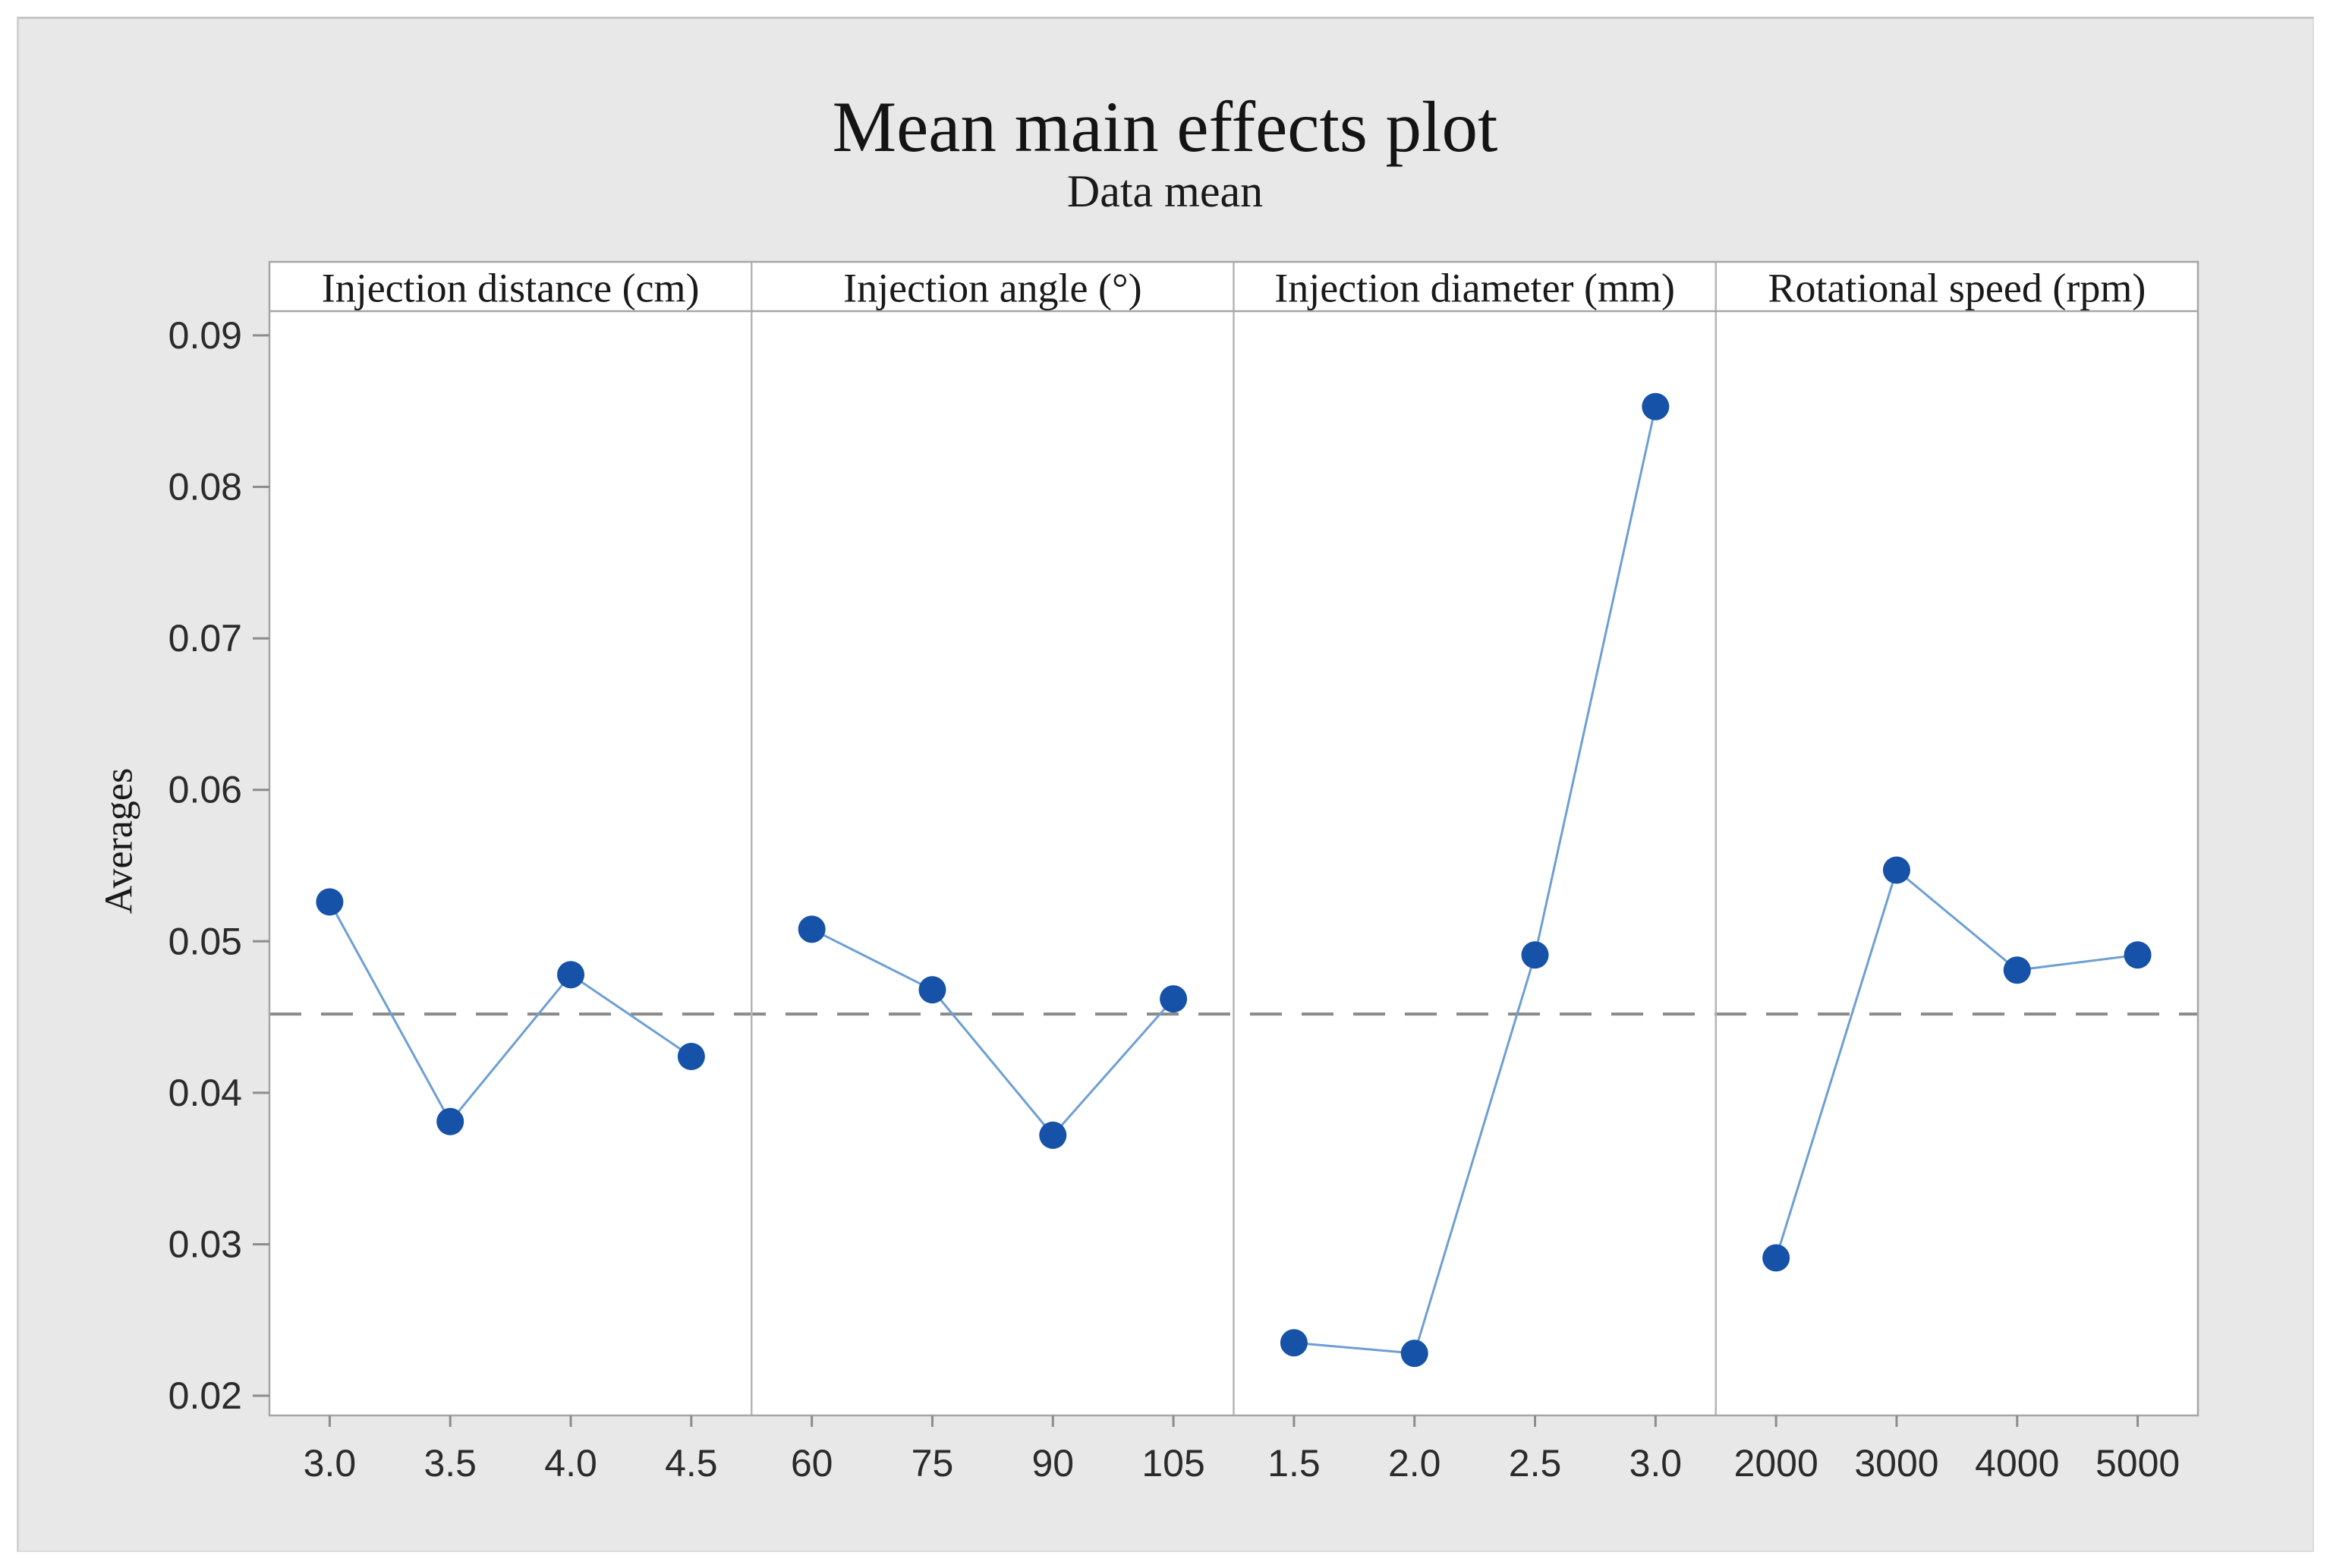 This screenshot has width=2330, height=1568. I want to click on panel-header-label: Injection distance (cm), so click(511, 288).